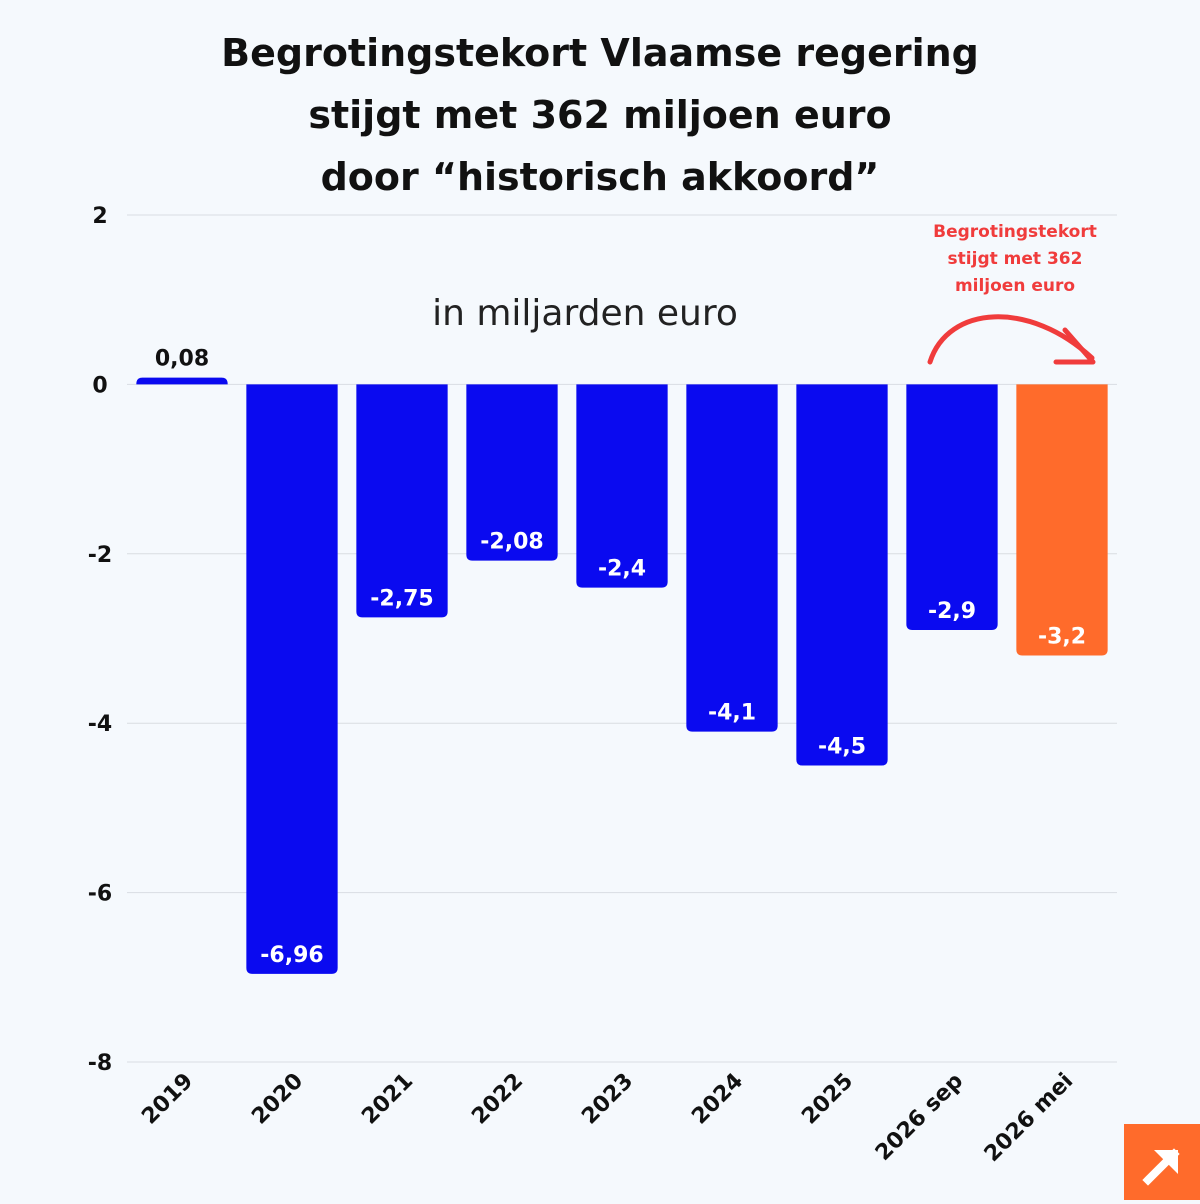 This screenshot has width=1200, height=1204. I want to click on x-tick-label: 2026 sep, so click(919, 1117).